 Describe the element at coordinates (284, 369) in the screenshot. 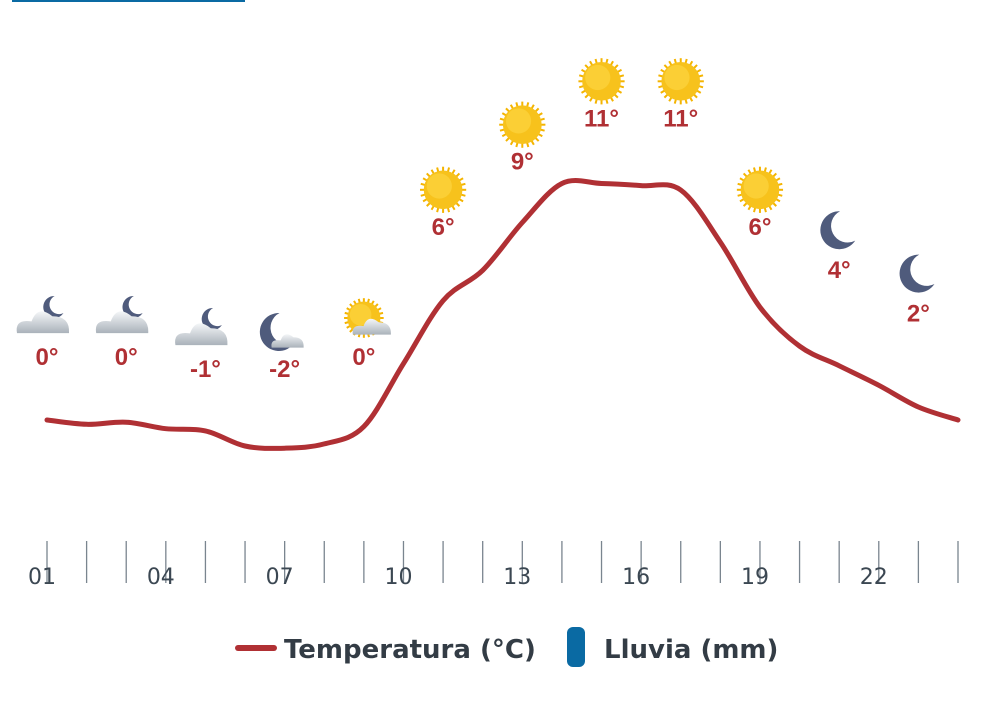

I see `temperature-label: -2°` at that location.